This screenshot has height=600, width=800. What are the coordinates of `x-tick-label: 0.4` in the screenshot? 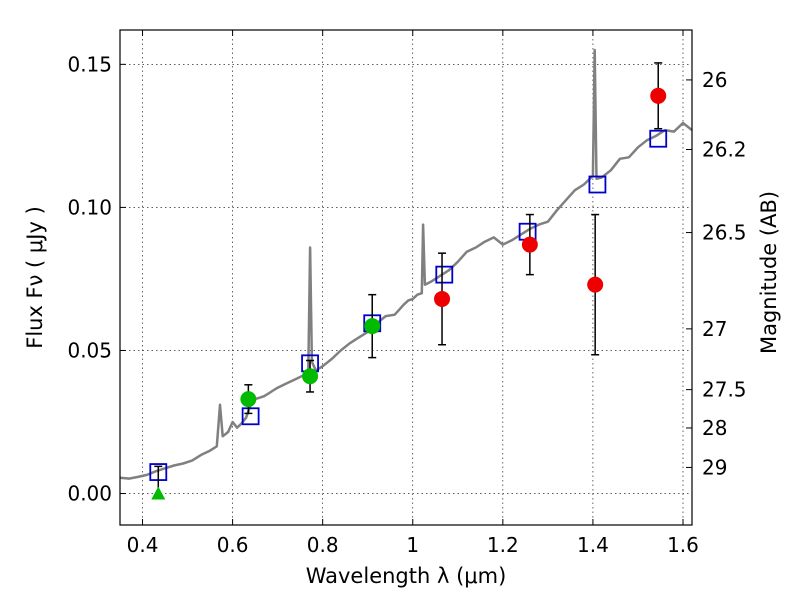 It's located at (143, 545).